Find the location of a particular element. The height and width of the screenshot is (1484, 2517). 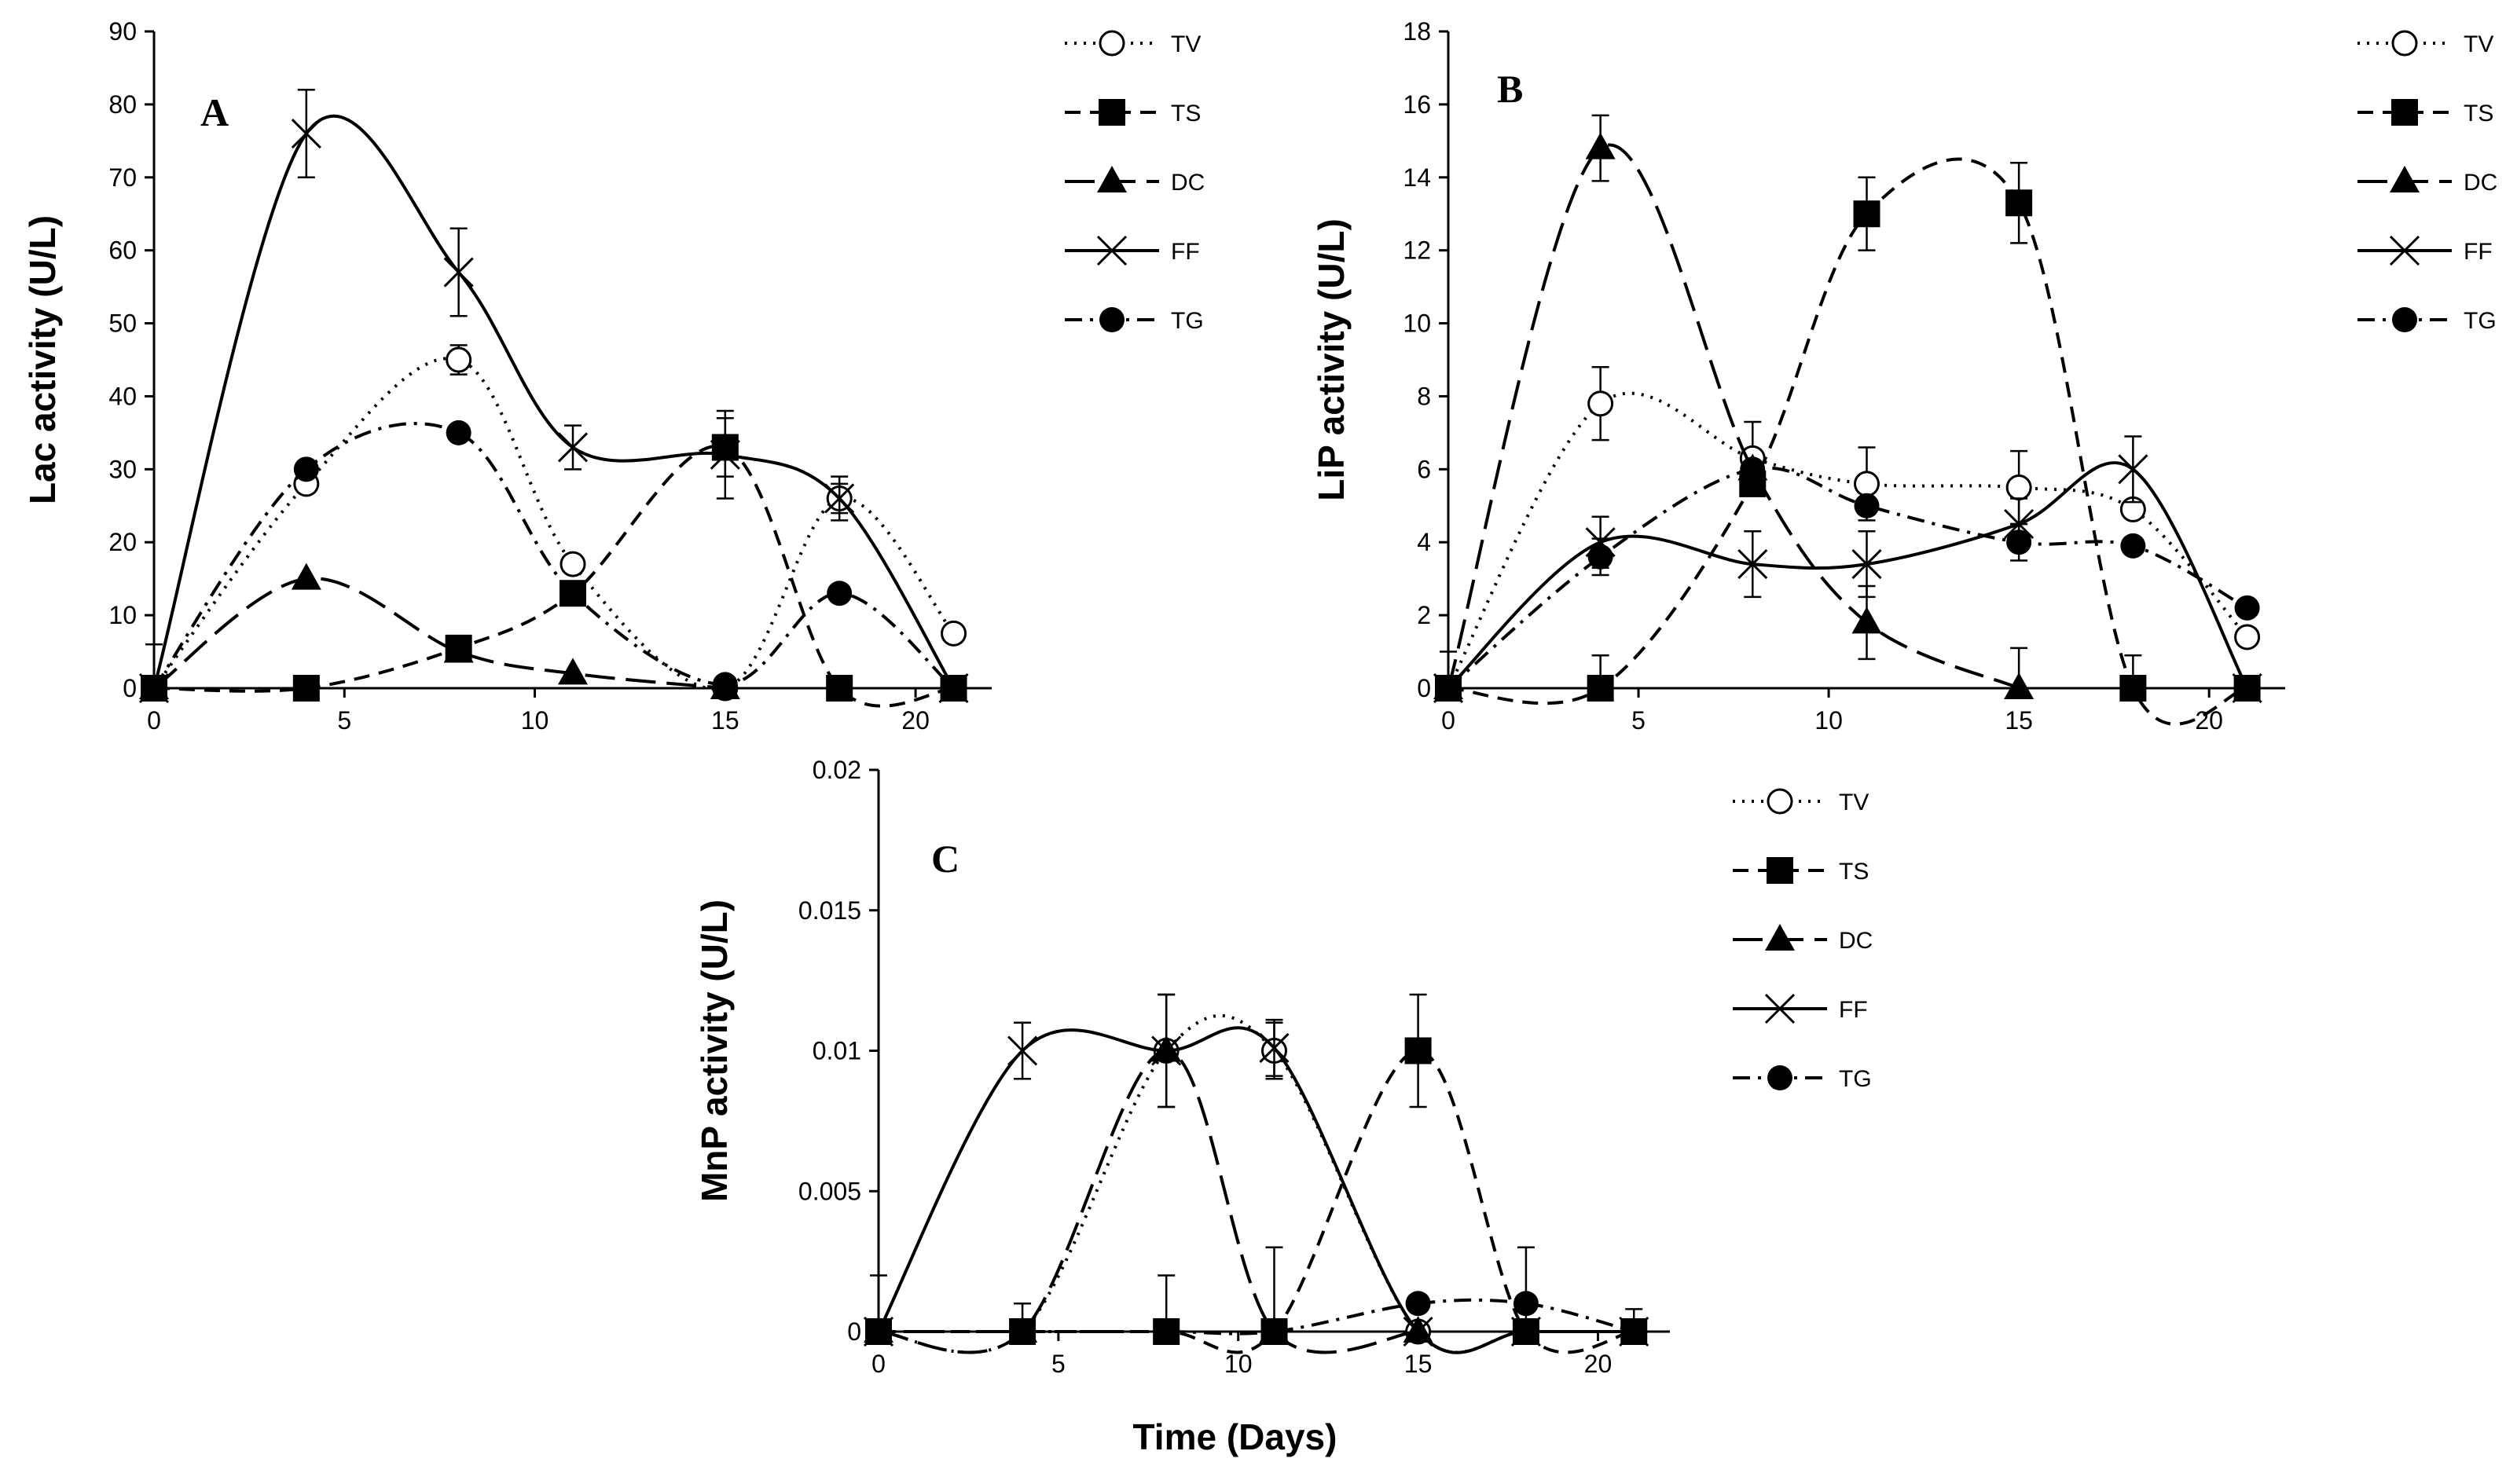

y-axis-label: LiP activity (U/L) is located at coordinates (1331, 359).